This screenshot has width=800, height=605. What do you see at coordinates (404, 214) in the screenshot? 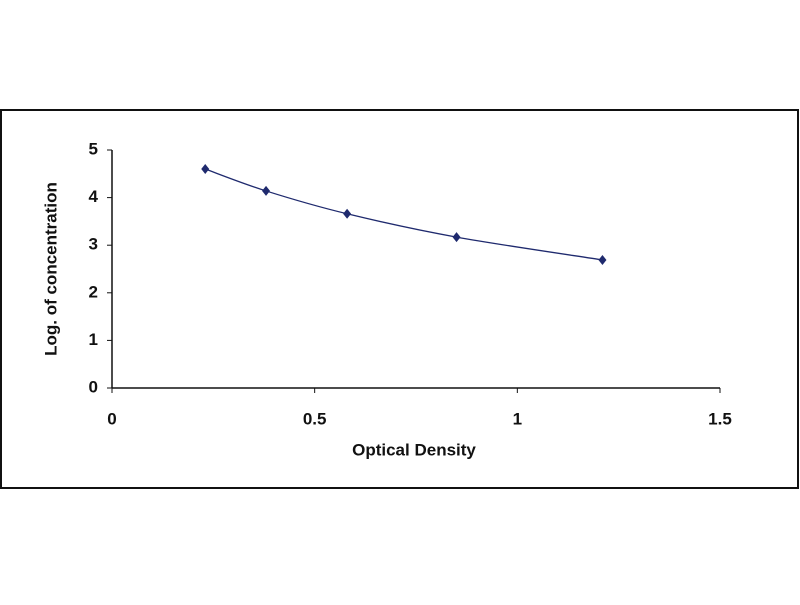
I see `fit-line` at bounding box center [404, 214].